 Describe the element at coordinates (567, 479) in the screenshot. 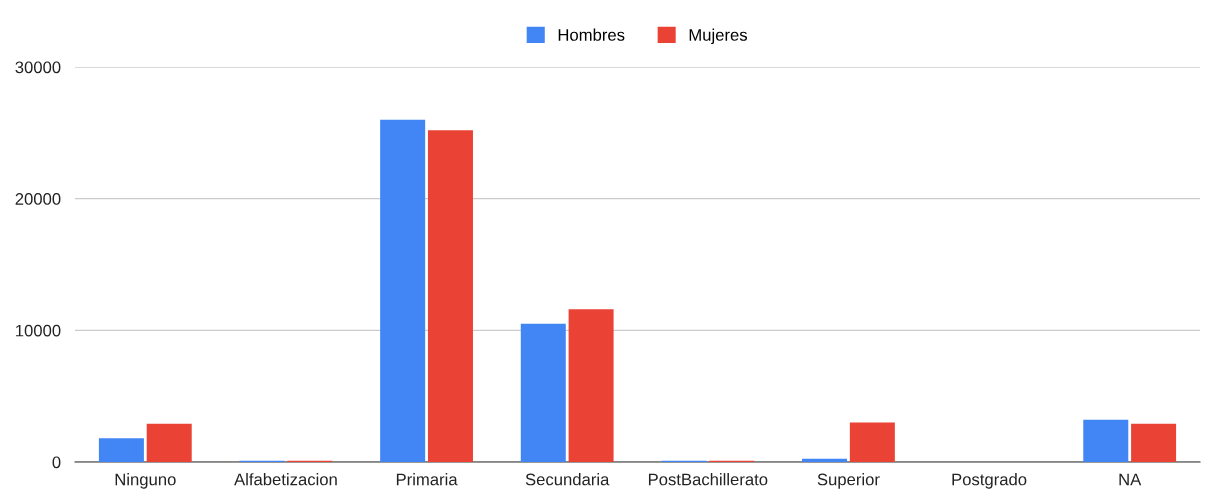

I see `x-tick-label: Secundaria` at that location.